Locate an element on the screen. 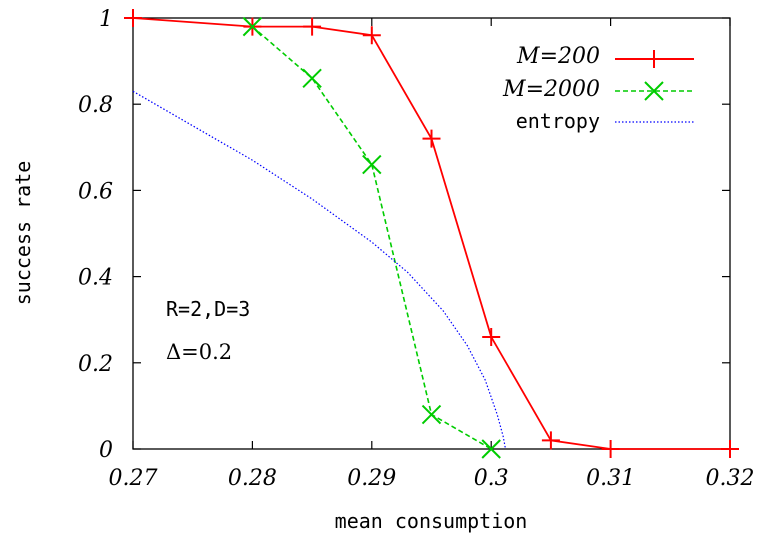  y-tick-label: 0.6 is located at coordinates (95, 191).